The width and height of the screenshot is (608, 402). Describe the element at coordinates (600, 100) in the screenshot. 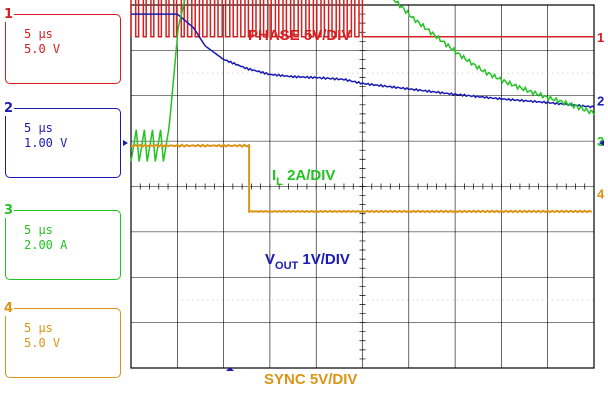

I see `channel-2-marker: 2` at that location.